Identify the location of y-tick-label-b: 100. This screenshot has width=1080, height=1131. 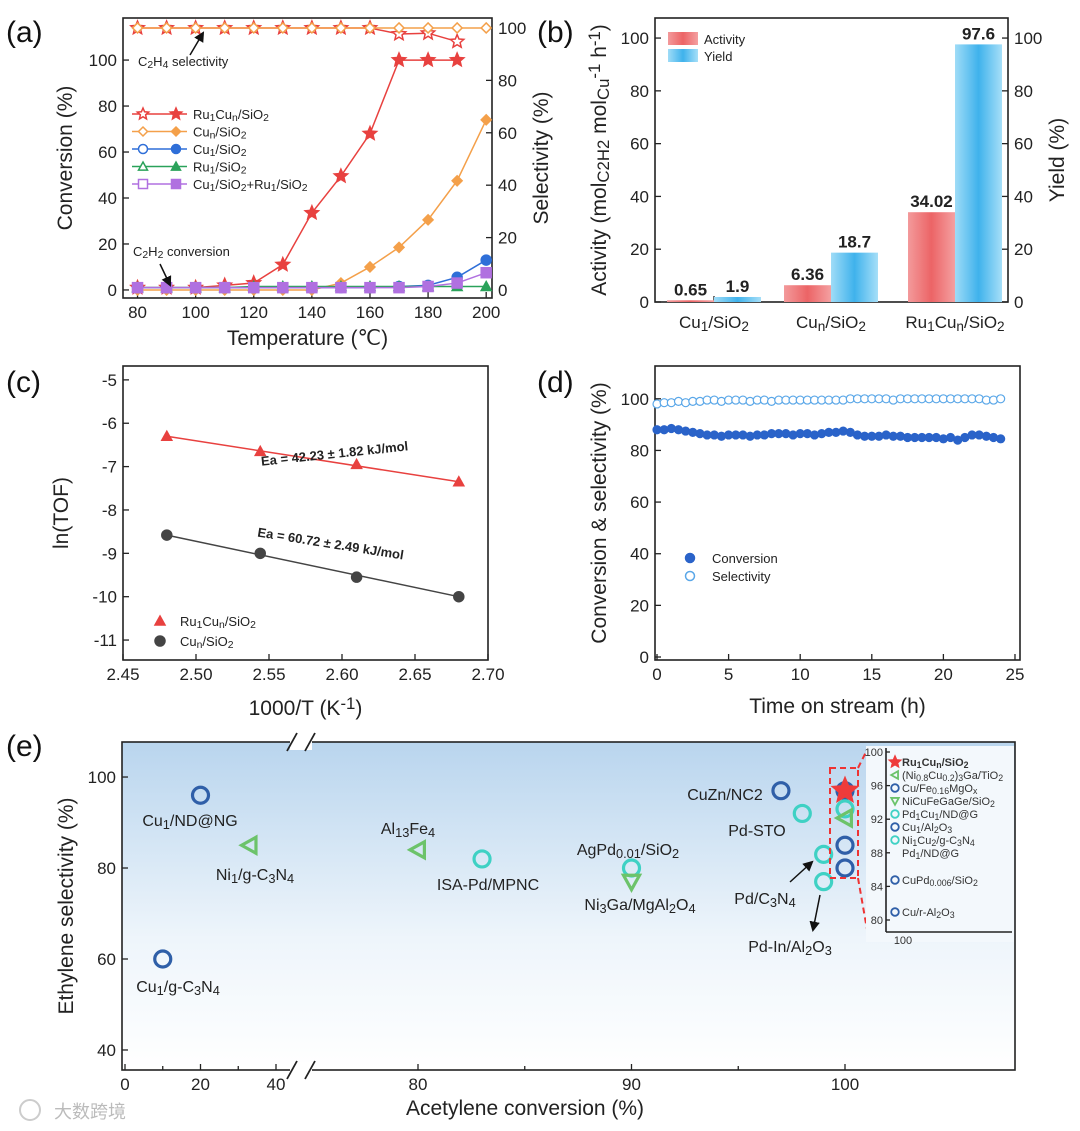
(635, 38).